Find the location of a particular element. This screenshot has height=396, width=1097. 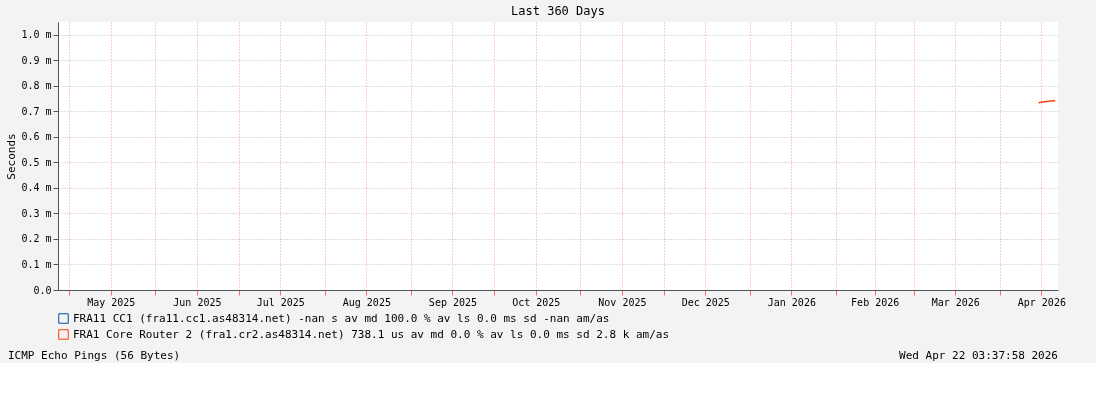

text: ICMP Echo Pings (56 Bytes) is located at coordinates (94, 355).